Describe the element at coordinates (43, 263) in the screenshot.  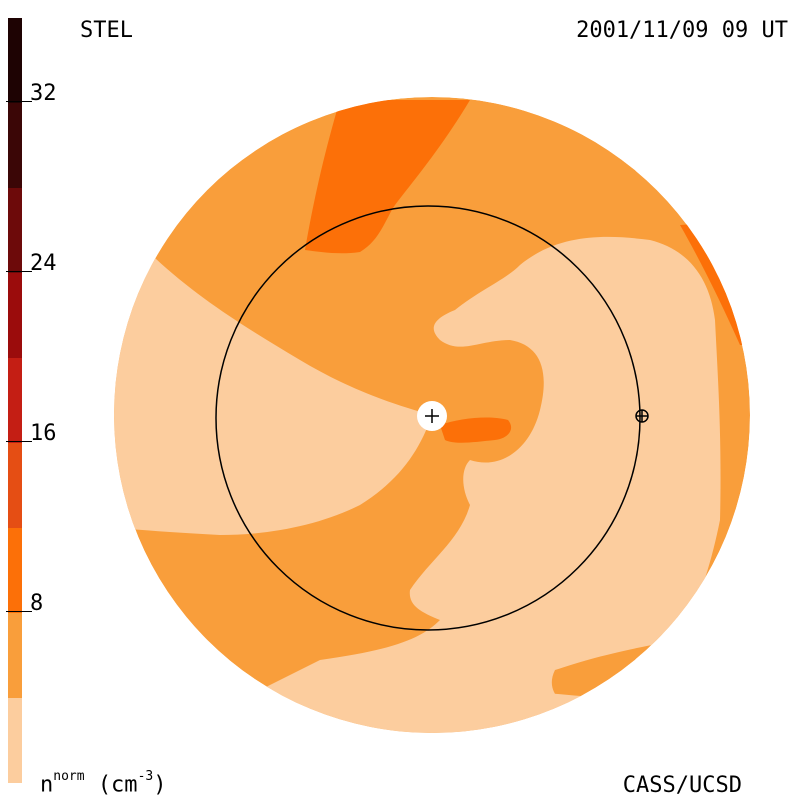
I see `colorbar-tick-label: 24` at that location.